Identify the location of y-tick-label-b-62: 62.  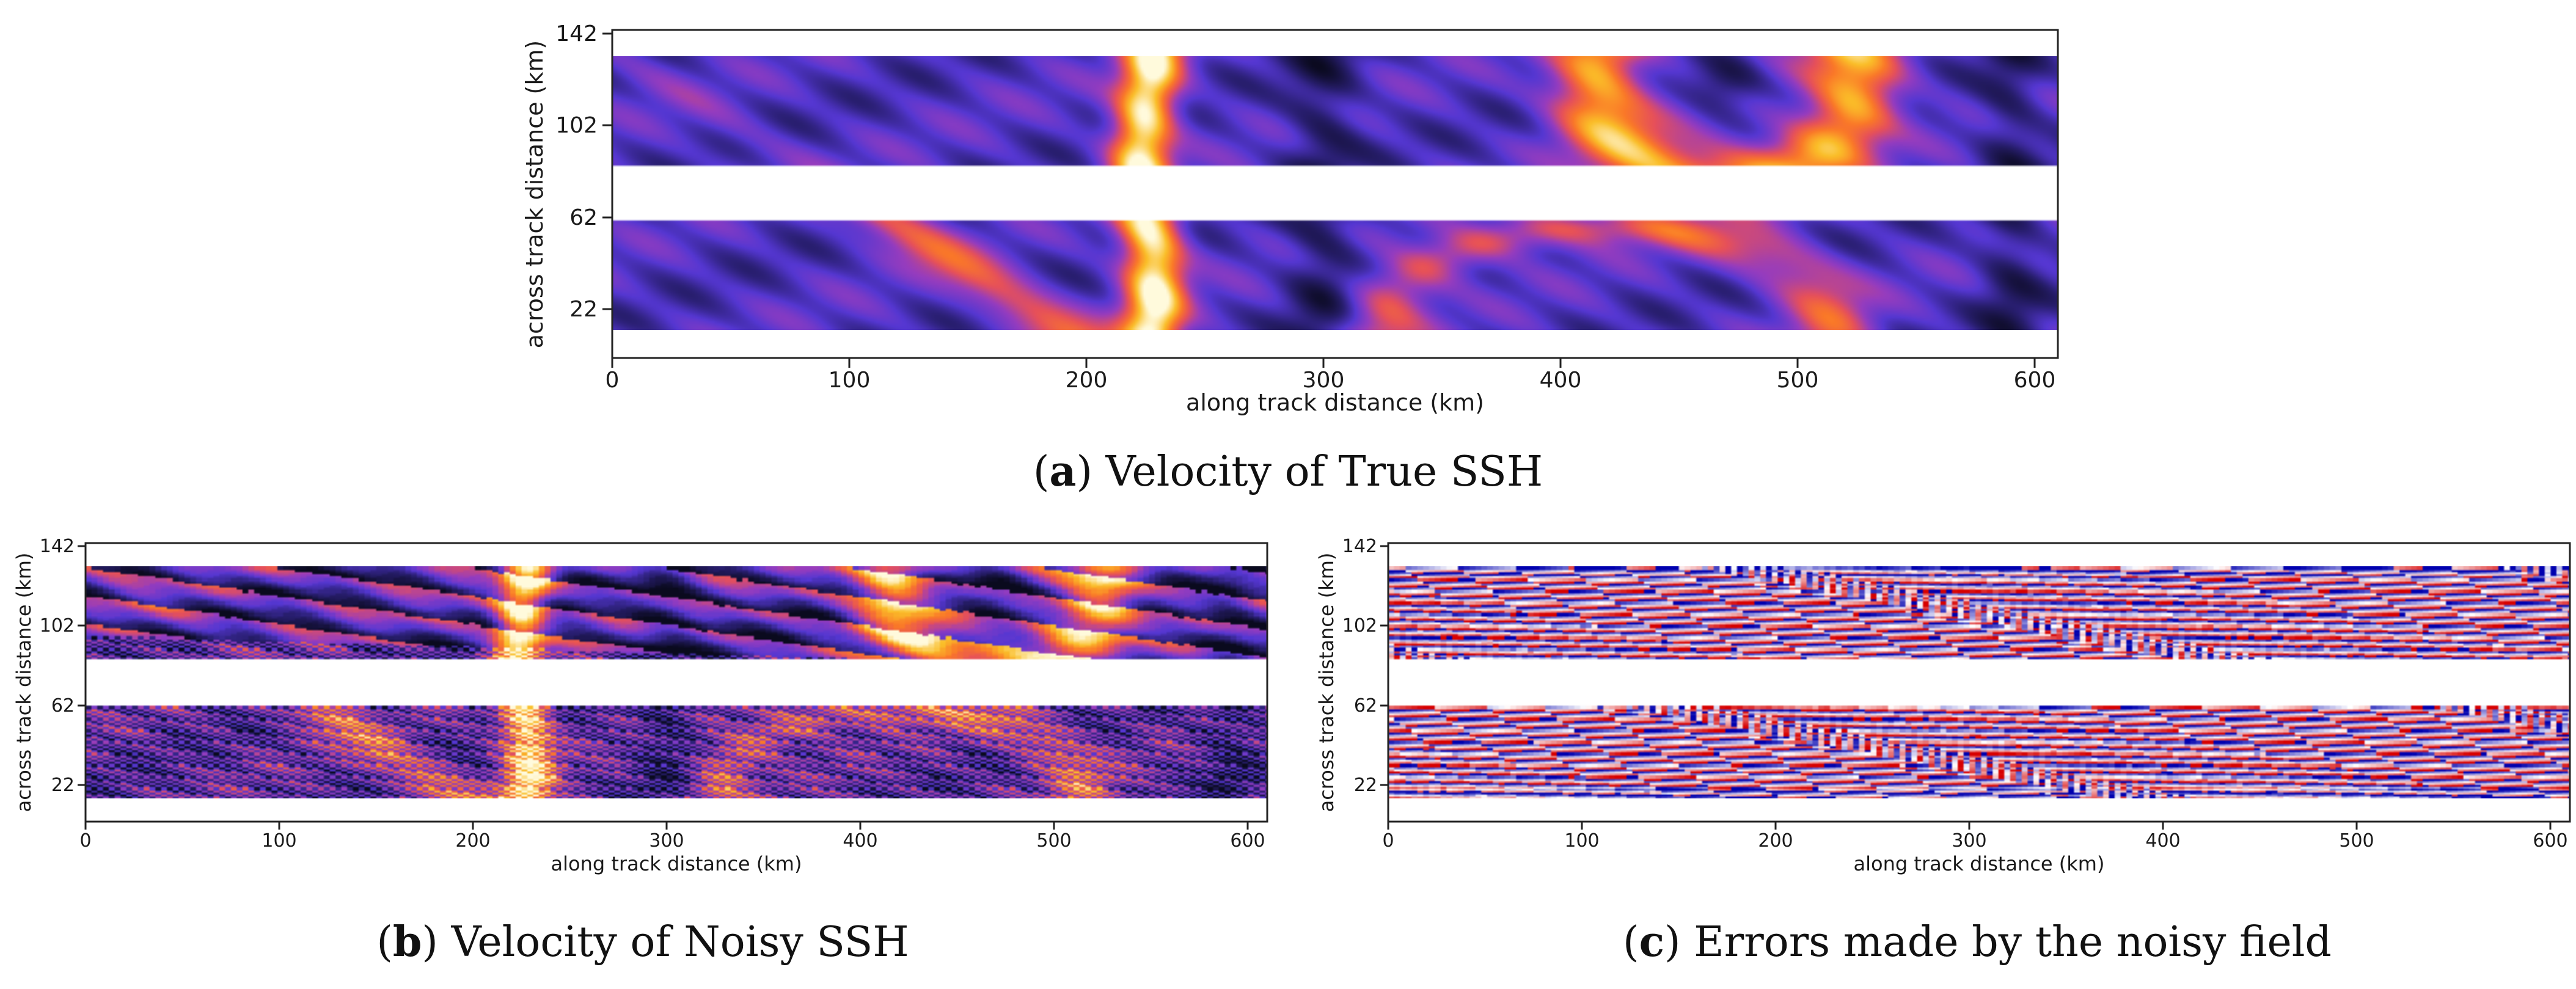
(63, 706).